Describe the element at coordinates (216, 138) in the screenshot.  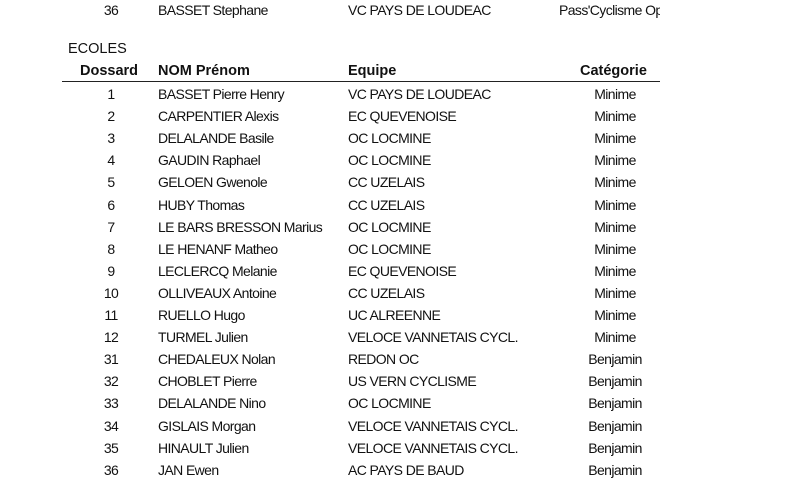
I see `cell-nom: DELALANDE Basile` at that location.